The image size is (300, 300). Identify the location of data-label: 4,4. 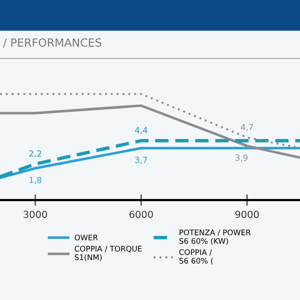
(141, 130).